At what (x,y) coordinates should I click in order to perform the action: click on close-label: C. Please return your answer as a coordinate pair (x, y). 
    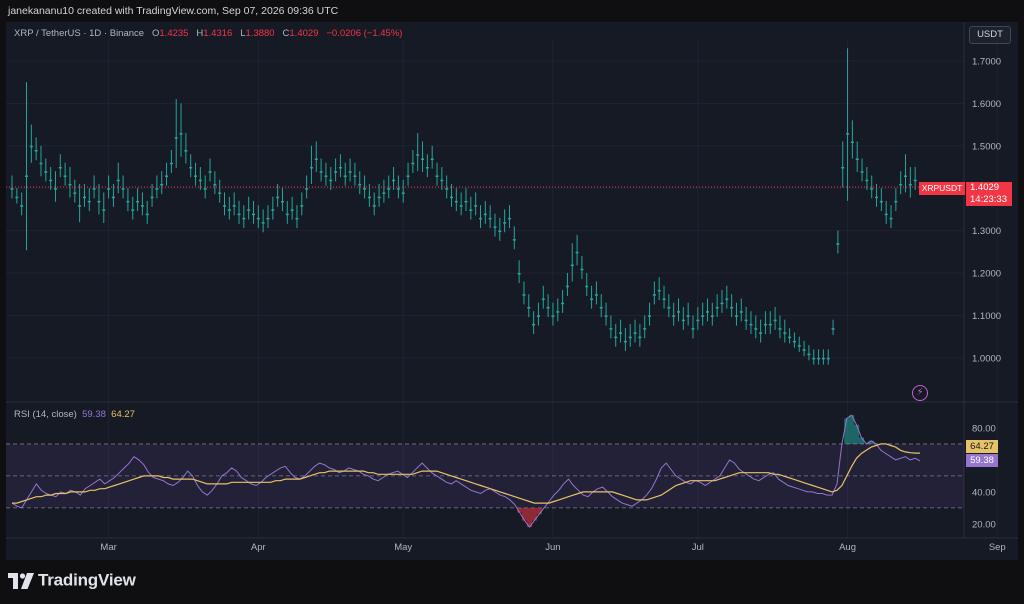
    Looking at the image, I should click on (286, 33).